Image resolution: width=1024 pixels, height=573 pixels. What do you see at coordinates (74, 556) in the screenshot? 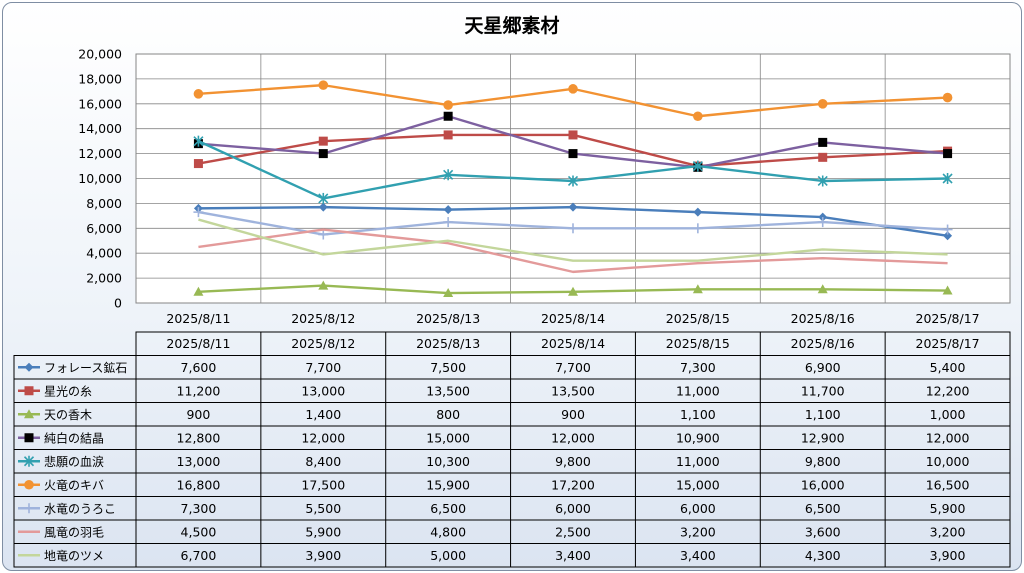
I see `legend-label: 地竜のツメ` at bounding box center [74, 556].